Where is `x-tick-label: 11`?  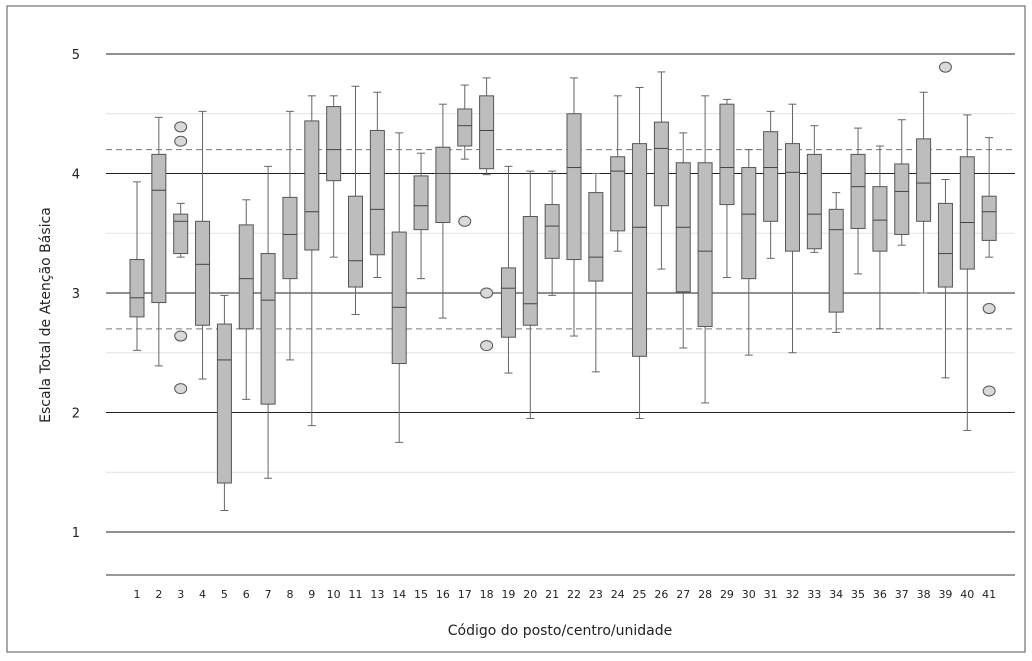
x-tick-label: 11 is located at coordinates (356, 594).